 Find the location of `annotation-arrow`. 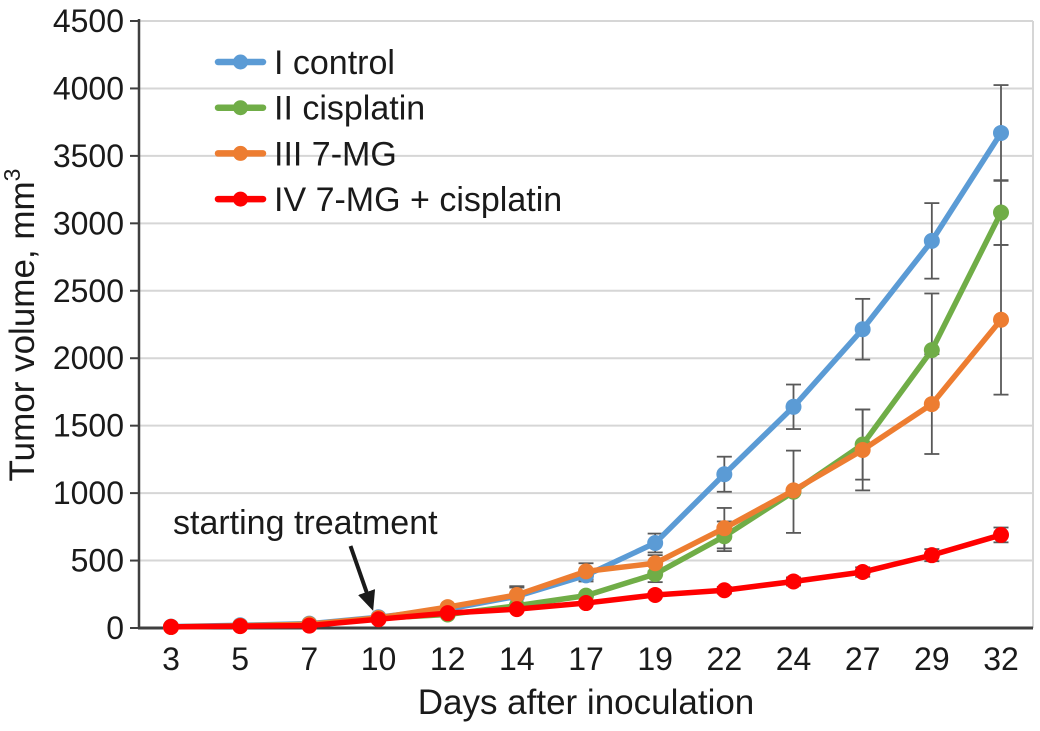

annotation-arrow is located at coordinates (362, 578).